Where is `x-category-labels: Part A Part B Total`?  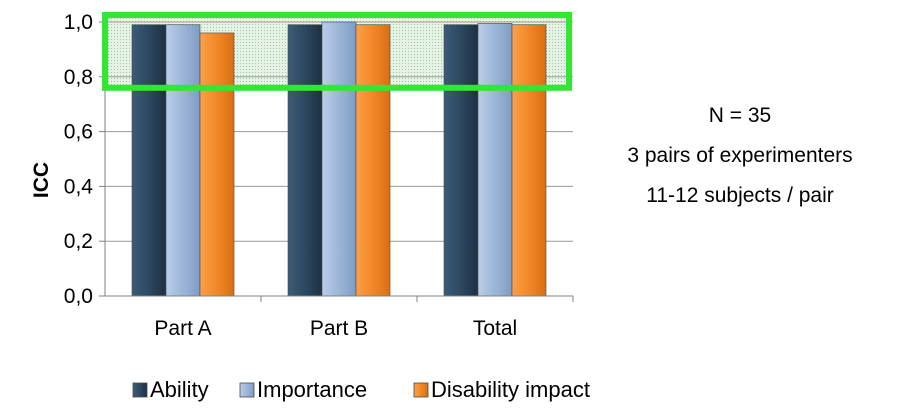
x-category-labels: Part A Part B Total is located at coordinates (335, 328).